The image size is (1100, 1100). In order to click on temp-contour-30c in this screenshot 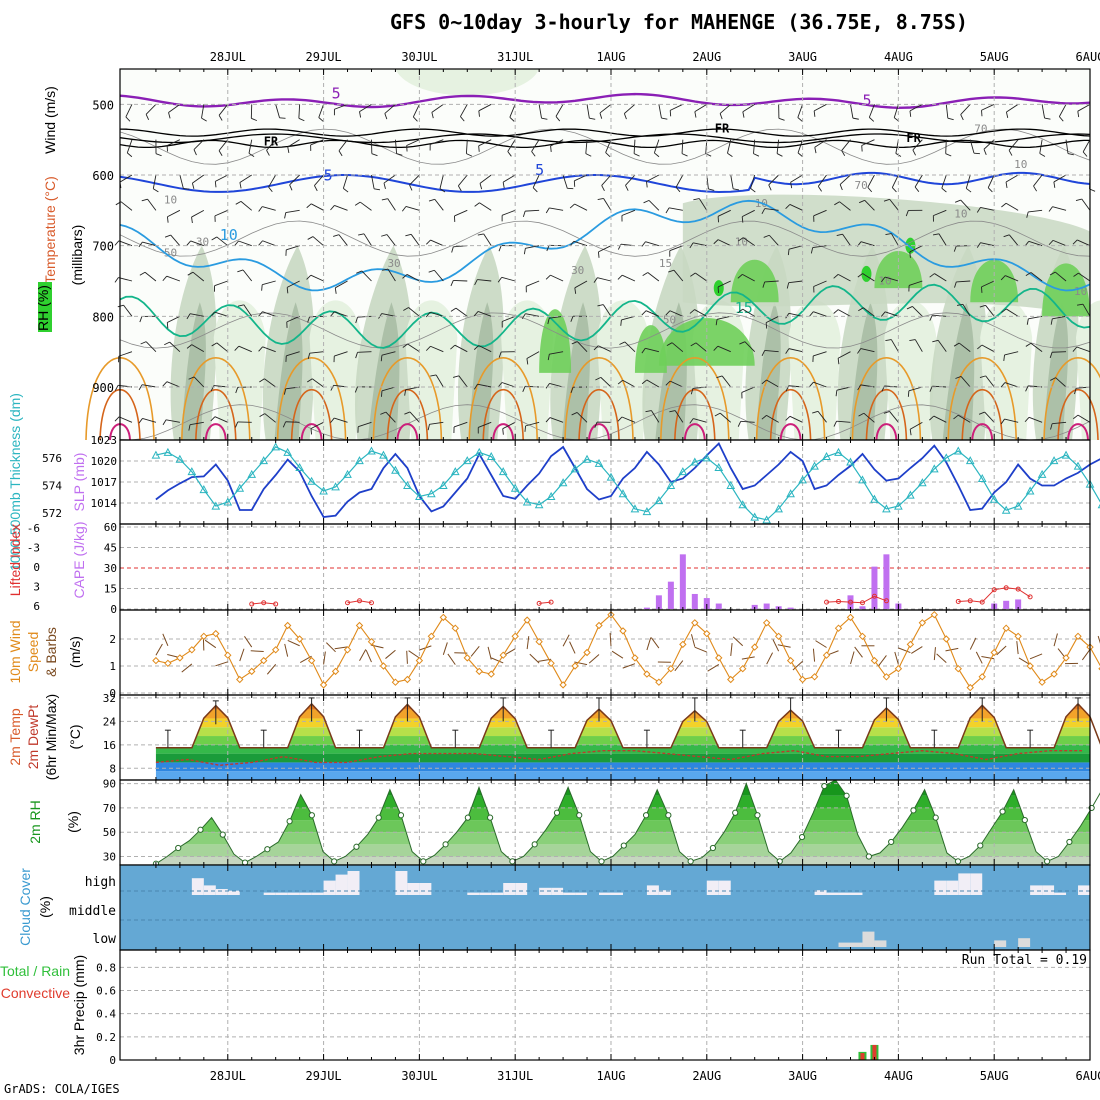, I will do `click(503, 432)`.